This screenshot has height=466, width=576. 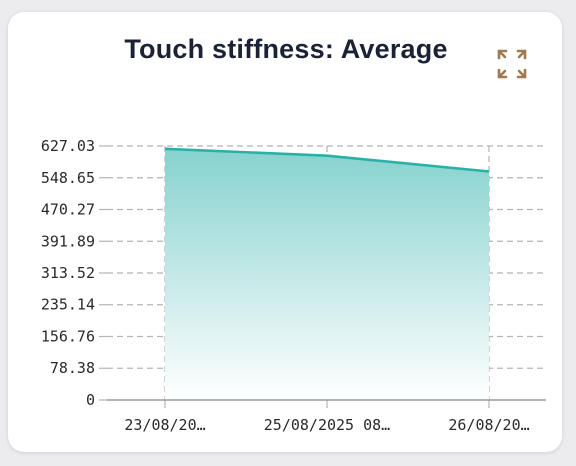 What do you see at coordinates (68, 241) in the screenshot?
I see `y-tick-label: 391.89` at bounding box center [68, 241].